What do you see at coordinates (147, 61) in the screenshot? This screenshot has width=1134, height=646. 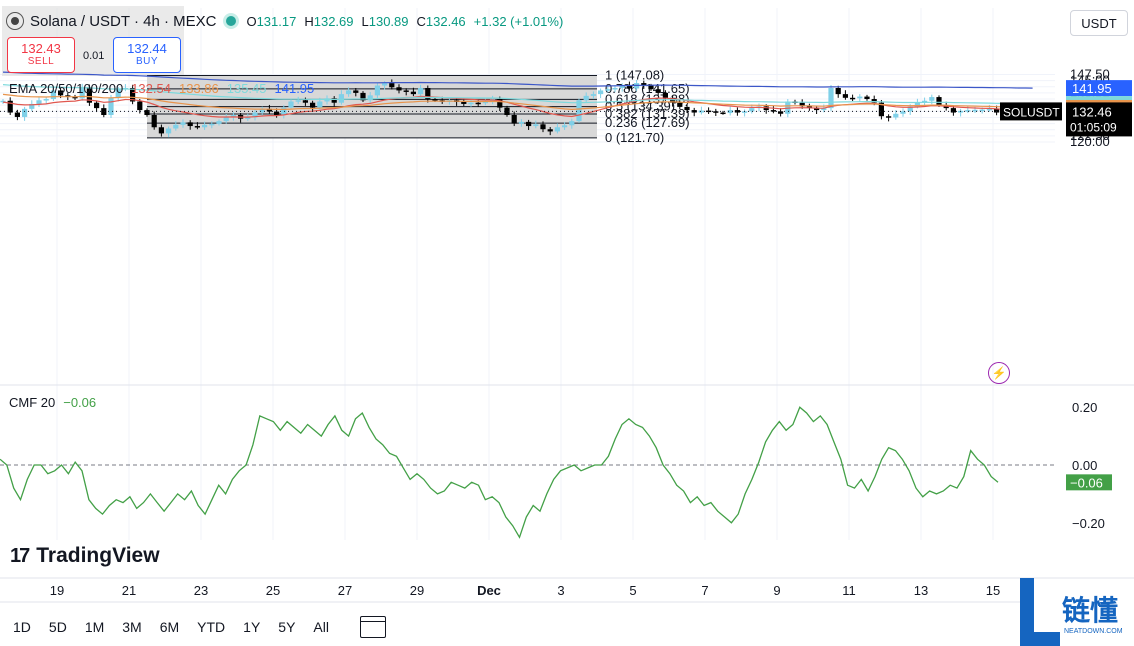 I see `buy-label: BUY` at bounding box center [147, 61].